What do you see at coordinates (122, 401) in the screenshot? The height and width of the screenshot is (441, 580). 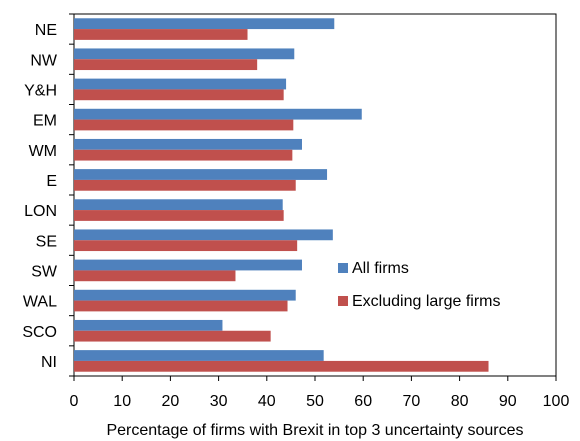 I see `x-tick-label: 10` at bounding box center [122, 401].